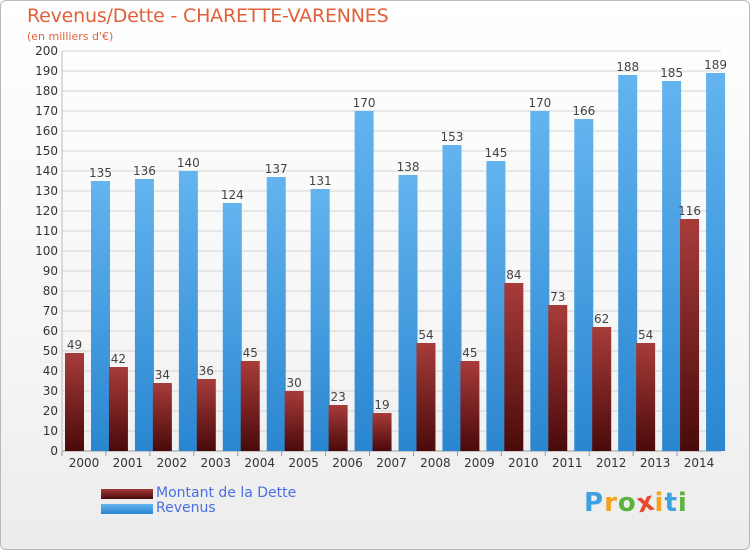 Image resolution: width=750 pixels, height=550 pixels. I want to click on value-label-revenue: 136, so click(144, 171).